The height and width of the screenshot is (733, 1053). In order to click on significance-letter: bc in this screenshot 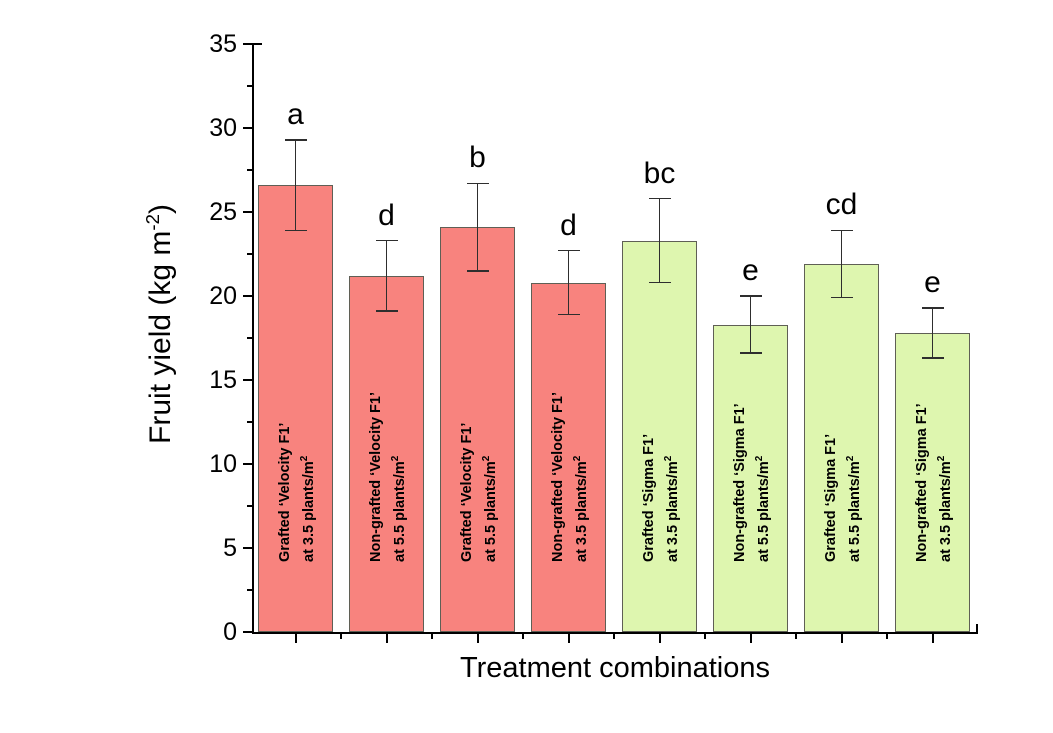, I will do `click(659, 173)`.